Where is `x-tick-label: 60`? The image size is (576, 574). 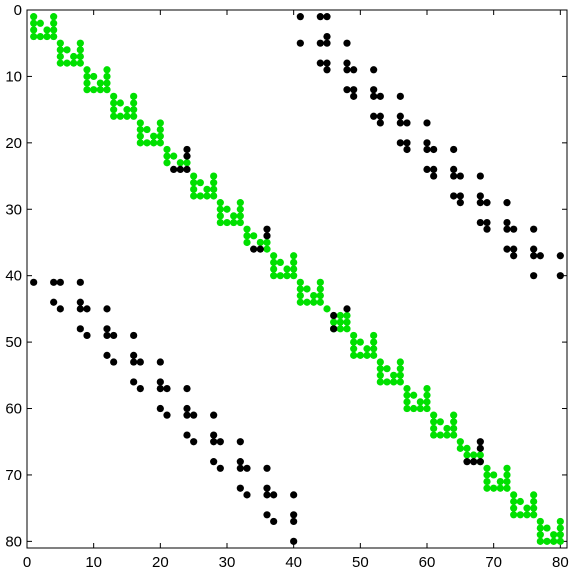 x-tick-label: 60 is located at coordinates (427, 562).